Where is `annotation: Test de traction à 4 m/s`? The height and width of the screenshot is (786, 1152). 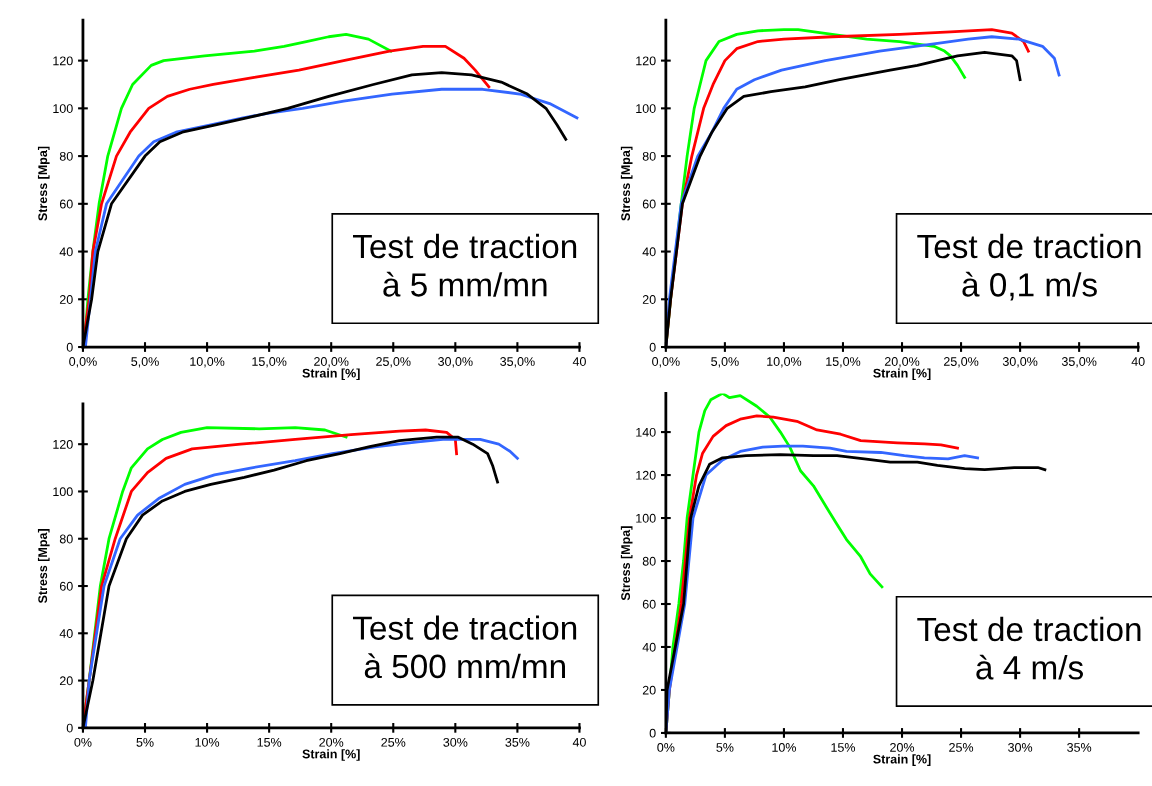
annotation: Test de traction à 4 m/s is located at coordinates (1029, 648).